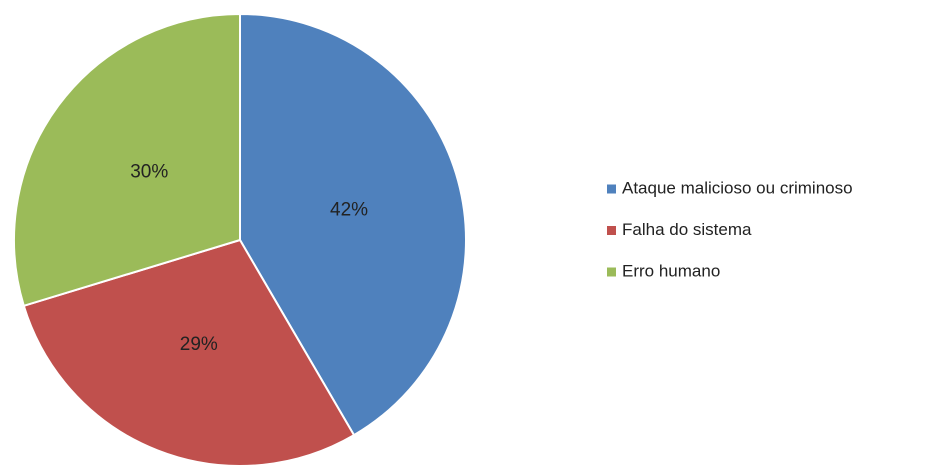  What do you see at coordinates (737, 187) in the screenshot?
I see `legend-label: Ataque malicioso ou criminoso` at bounding box center [737, 187].